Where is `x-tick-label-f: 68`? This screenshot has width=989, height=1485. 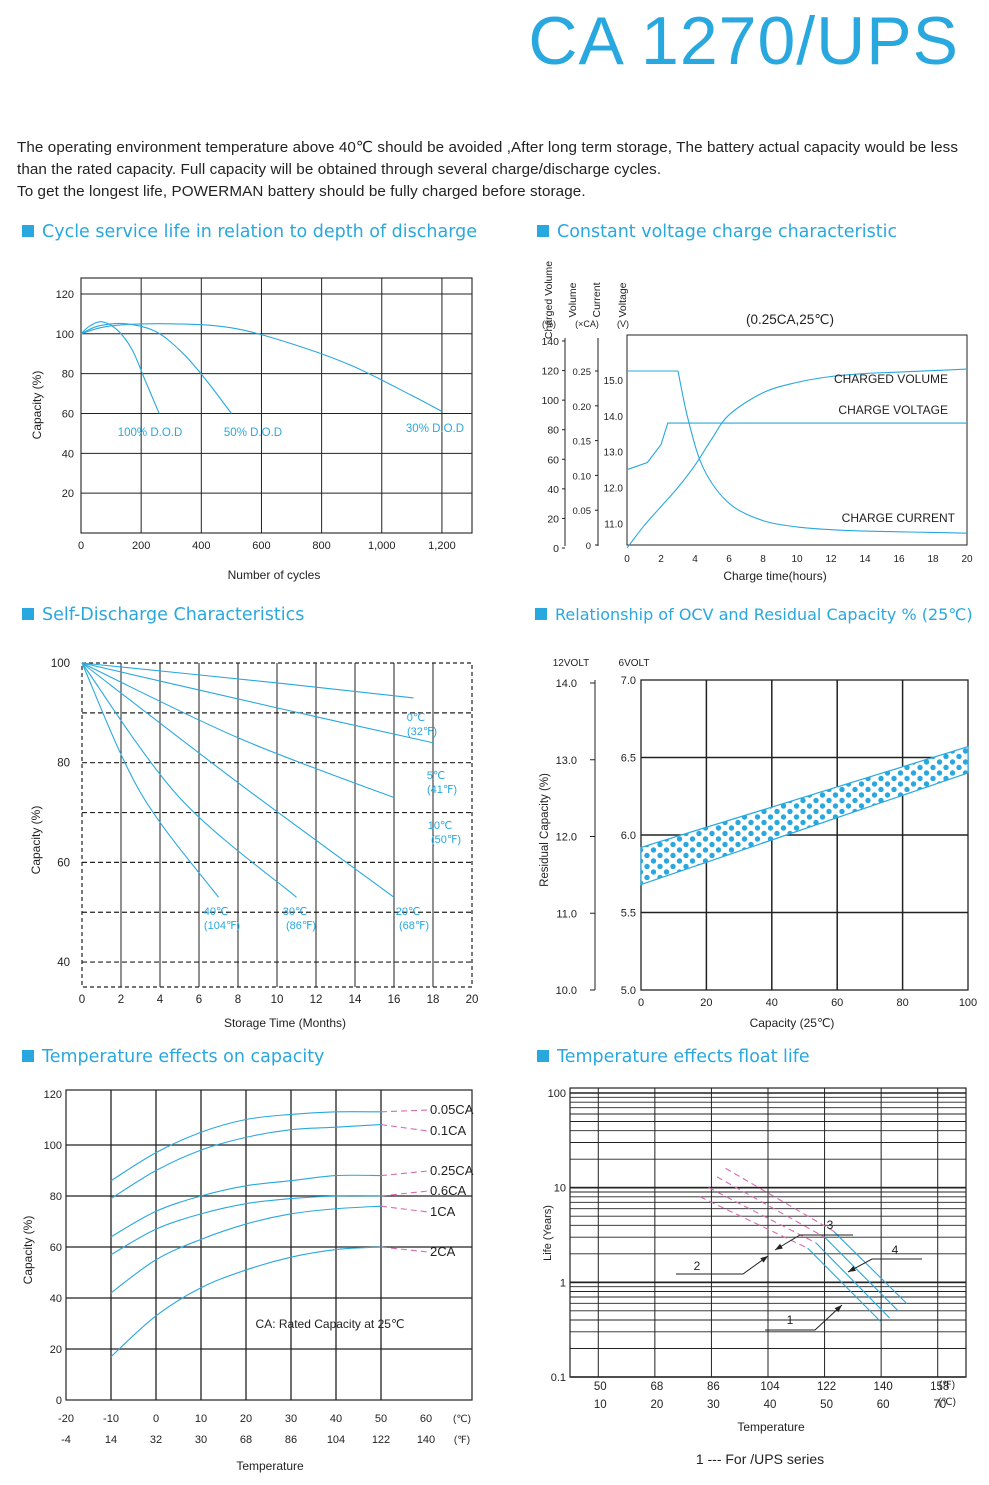
x-tick-label-f: 68 is located at coordinates (246, 1440).